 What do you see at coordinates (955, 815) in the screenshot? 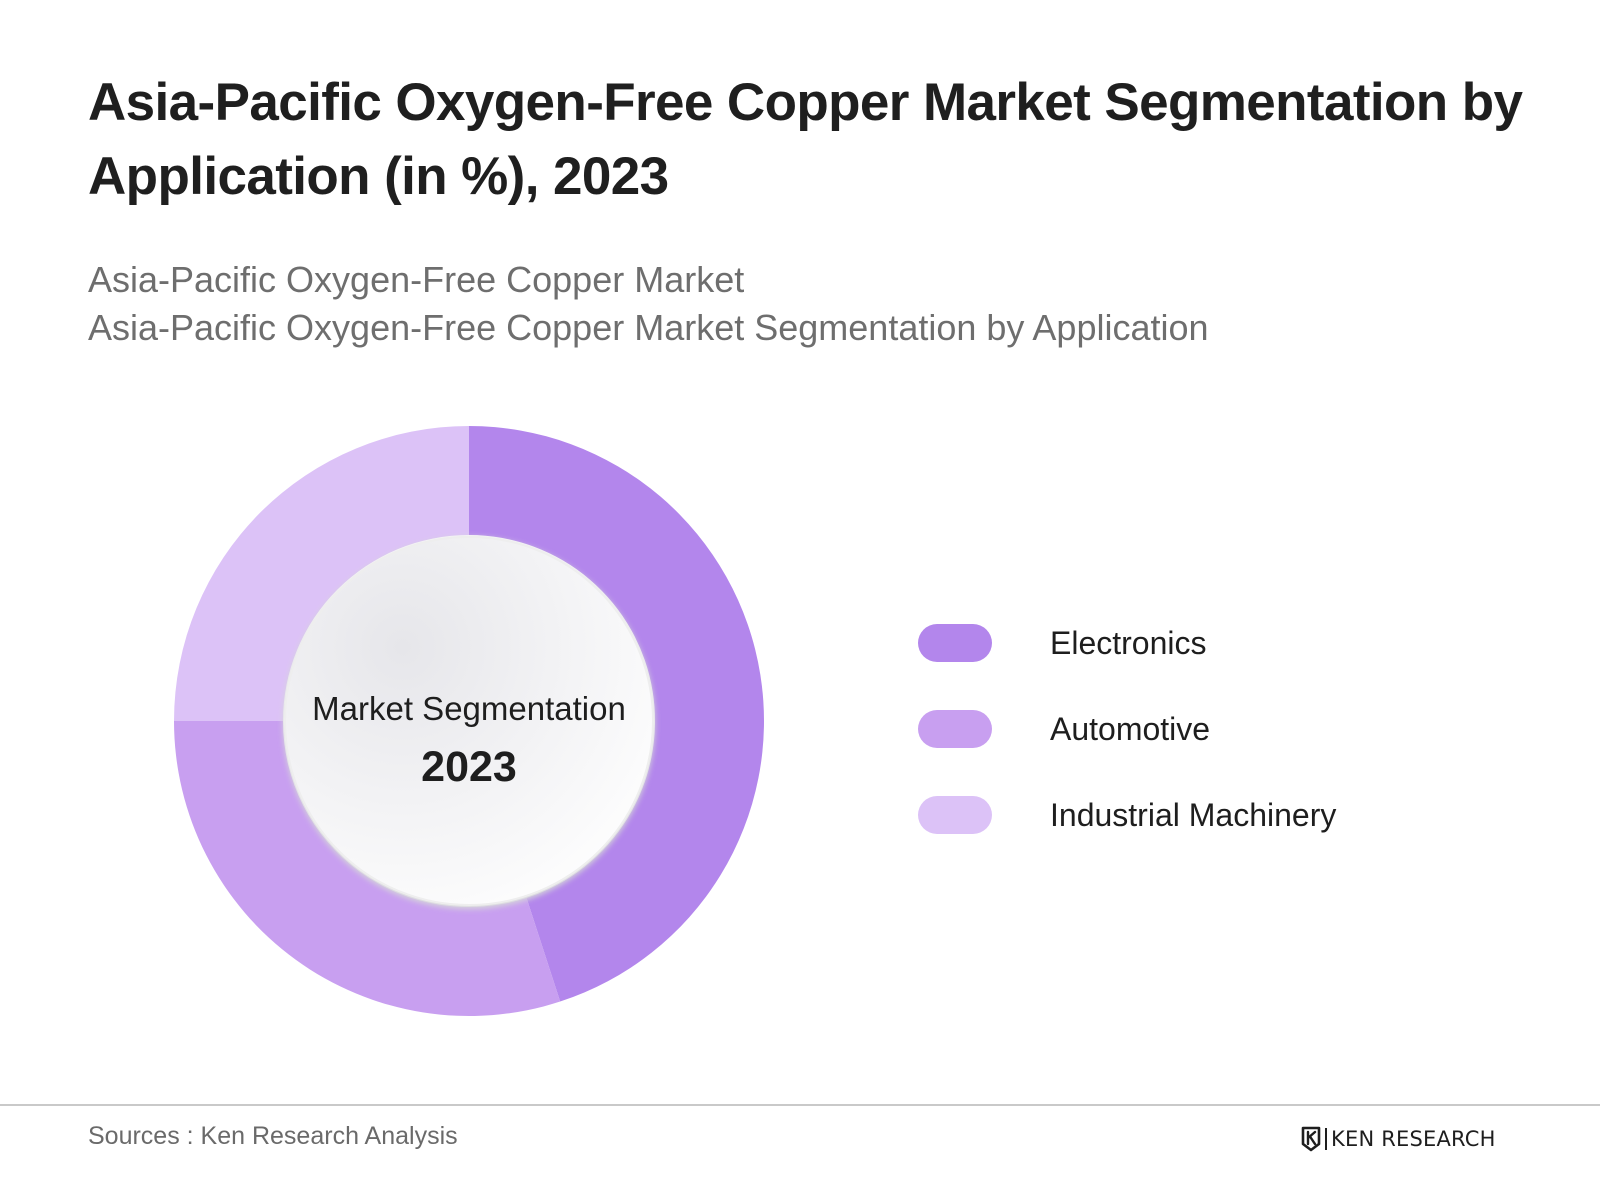
I see `legend-swatch-industrial-machinery` at bounding box center [955, 815].